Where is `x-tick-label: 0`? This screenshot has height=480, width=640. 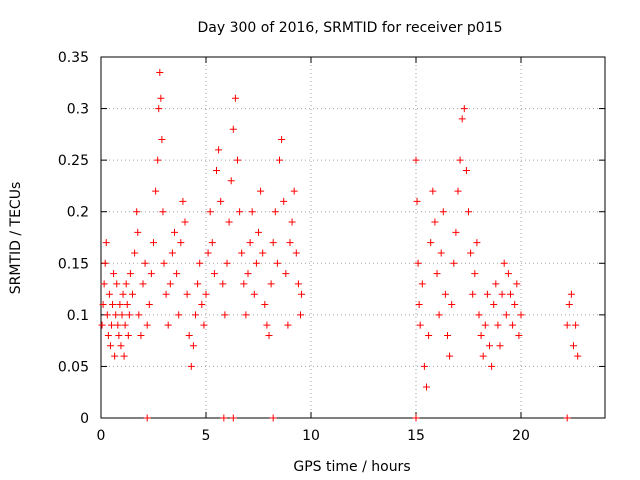 x-tick-label: 0 is located at coordinates (101, 436).